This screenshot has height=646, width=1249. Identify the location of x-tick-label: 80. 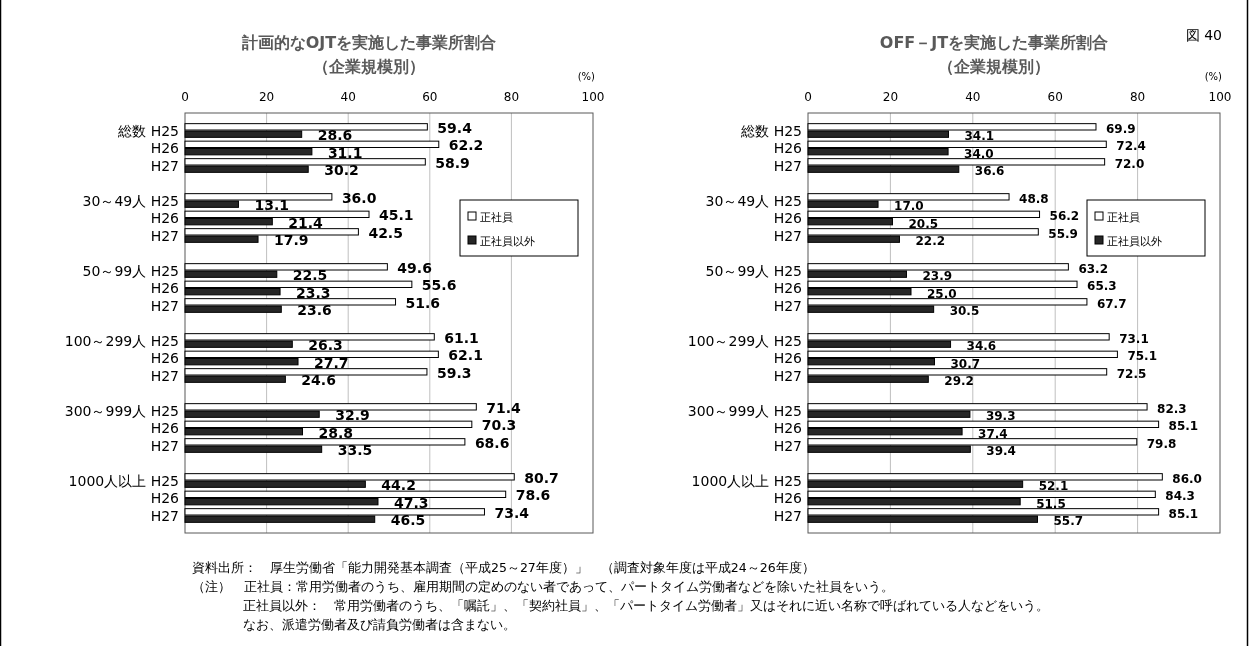
(511, 97).